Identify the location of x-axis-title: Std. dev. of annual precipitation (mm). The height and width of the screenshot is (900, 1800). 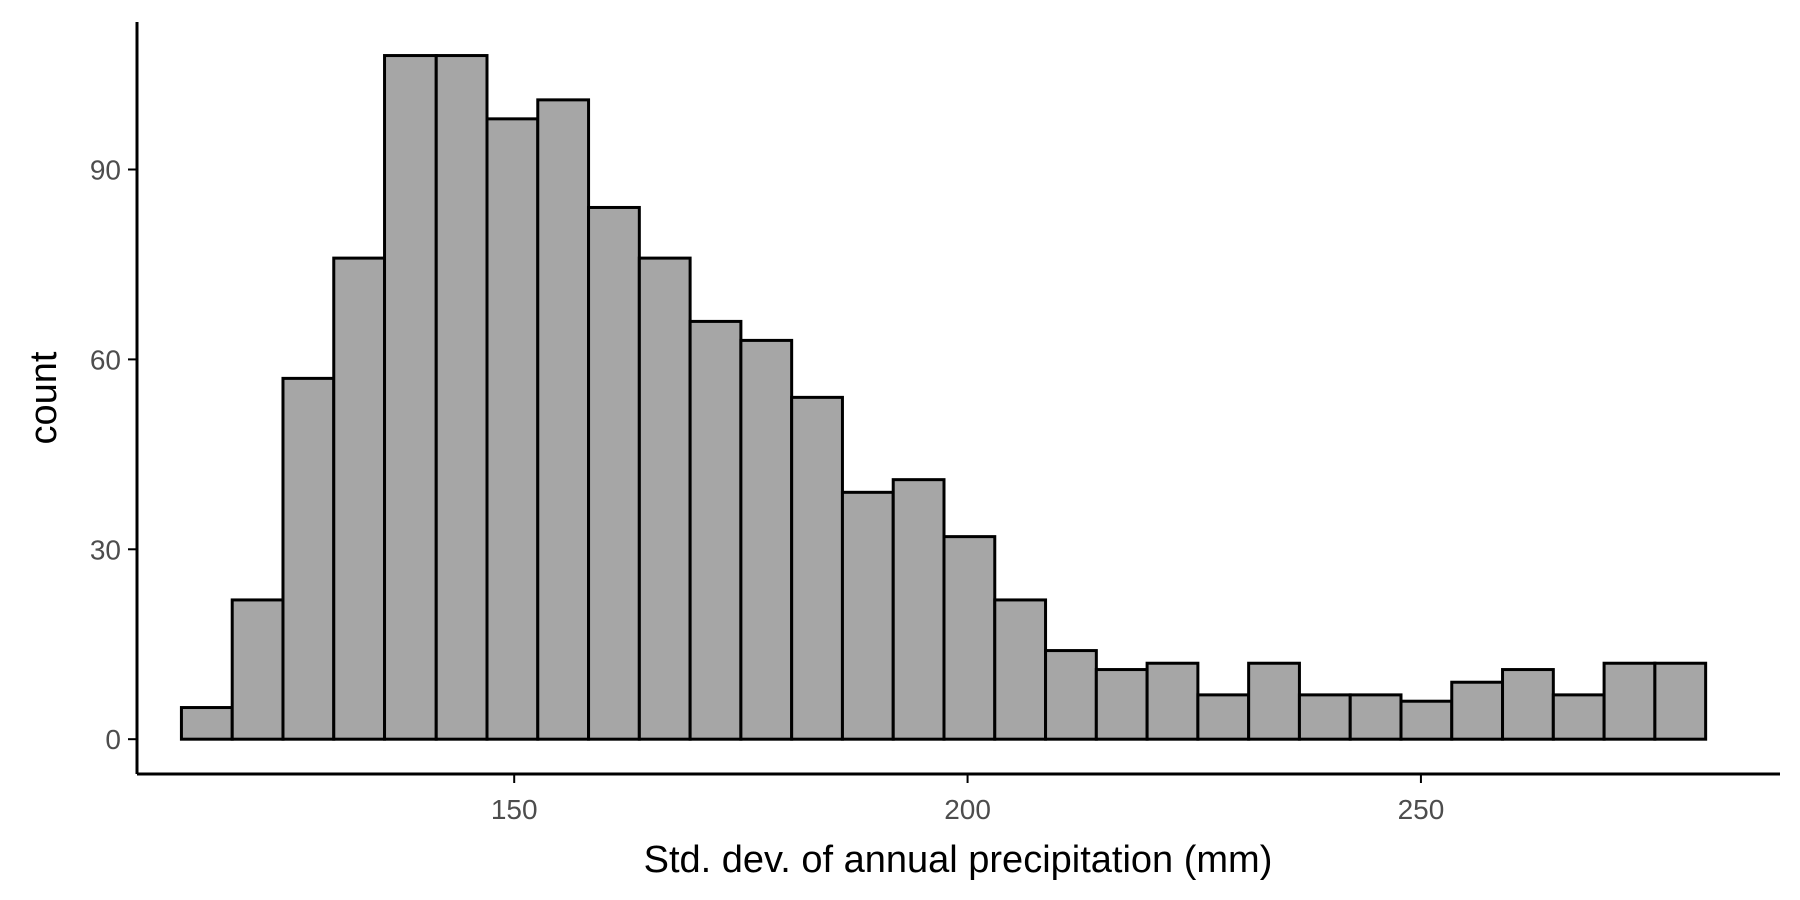
(958, 860).